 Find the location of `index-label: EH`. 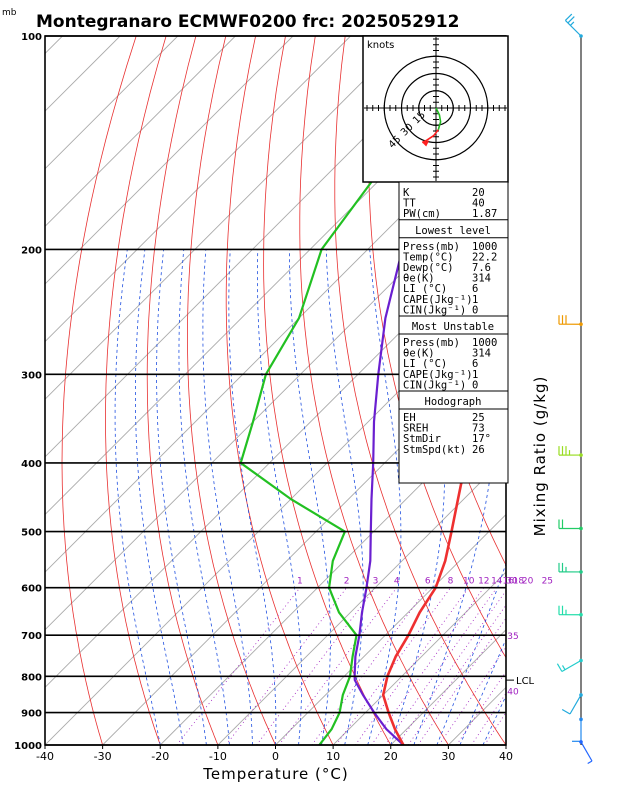

index-label: EH is located at coordinates (409, 418).